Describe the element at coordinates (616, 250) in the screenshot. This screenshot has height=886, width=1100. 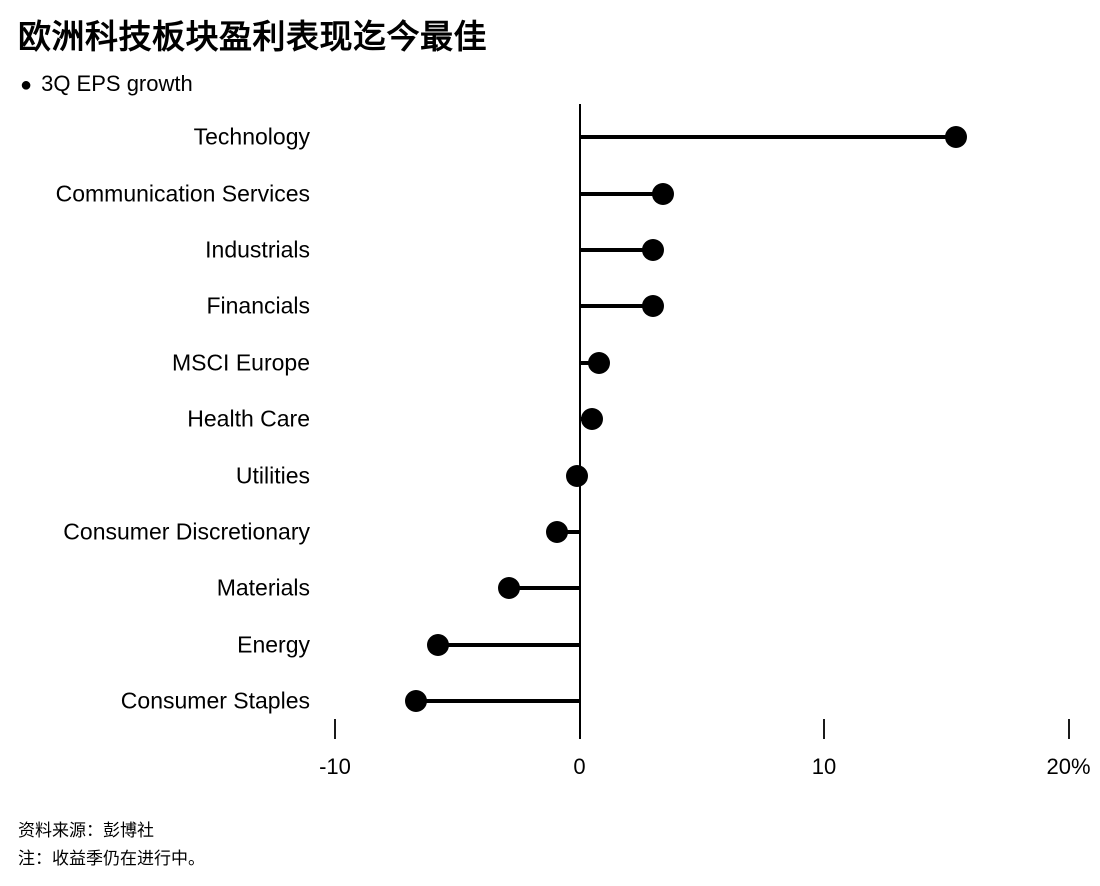
I see `lollipop-stem-industrials` at that location.